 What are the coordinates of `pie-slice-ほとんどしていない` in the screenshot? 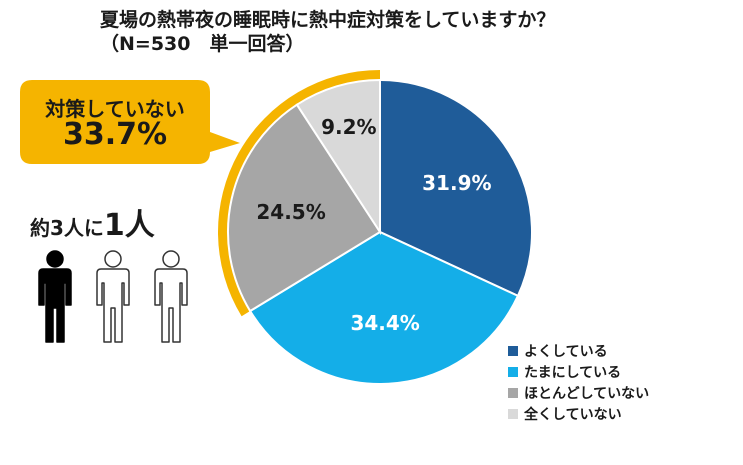 It's located at (304, 208).